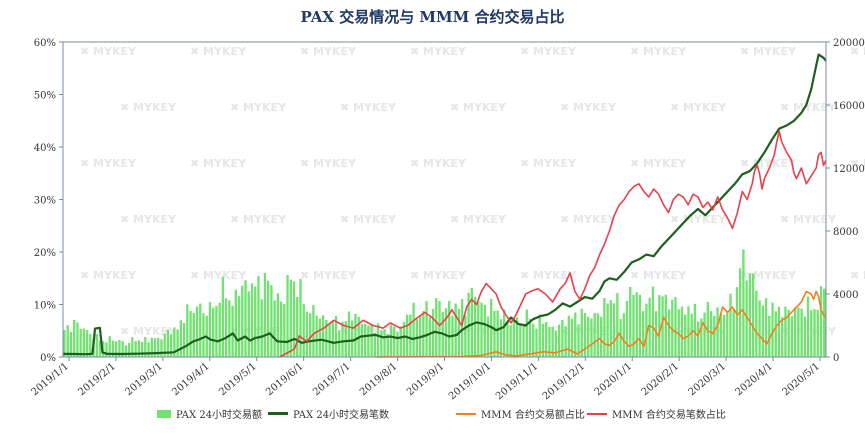  Describe the element at coordinates (754, 379) in the screenshot. I see `x-tick-label: 2020/4/1` at that location.